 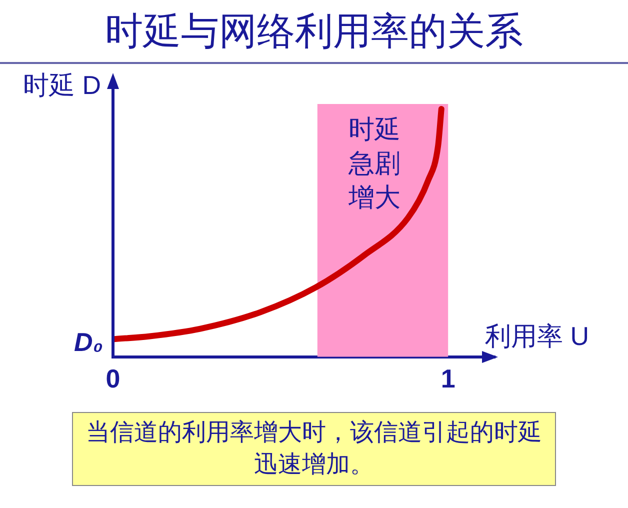 What do you see at coordinates (88, 342) in the screenshot?
I see `annotation: D₀` at bounding box center [88, 342].